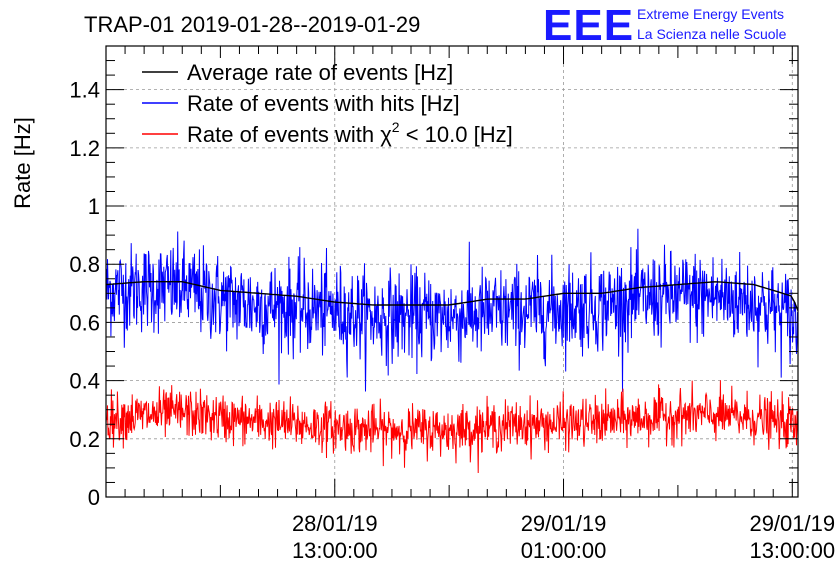  I want to click on chart-title: TRAP-01 2019-01-28--2019-01-29, so click(252, 24).